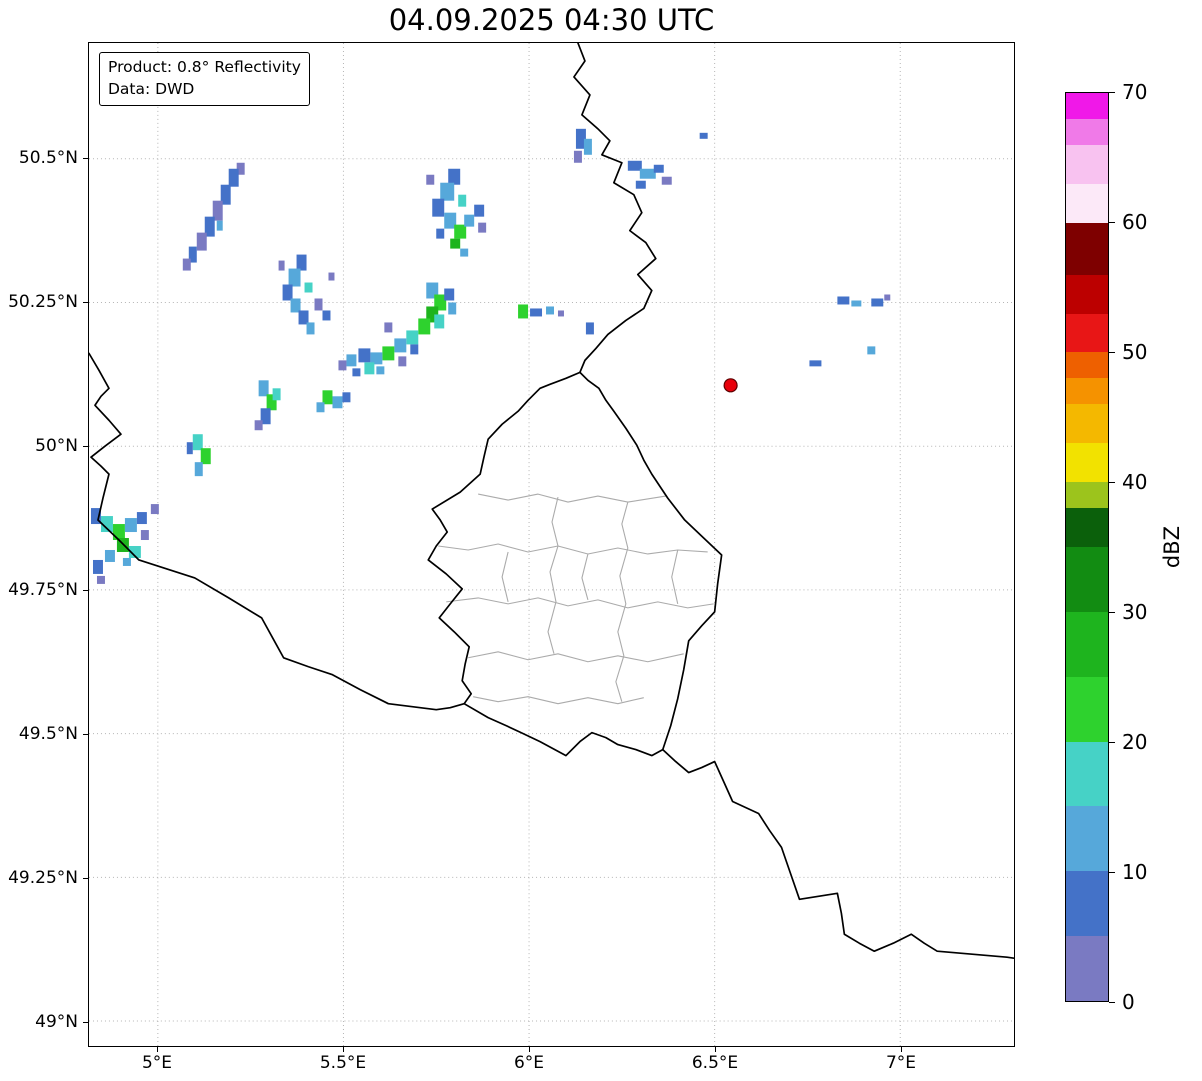 The height and width of the screenshot is (1081, 1202). Describe the element at coordinates (204, 67) in the screenshot. I see `product-label: Product: 0.8° Reflectivity` at that location.